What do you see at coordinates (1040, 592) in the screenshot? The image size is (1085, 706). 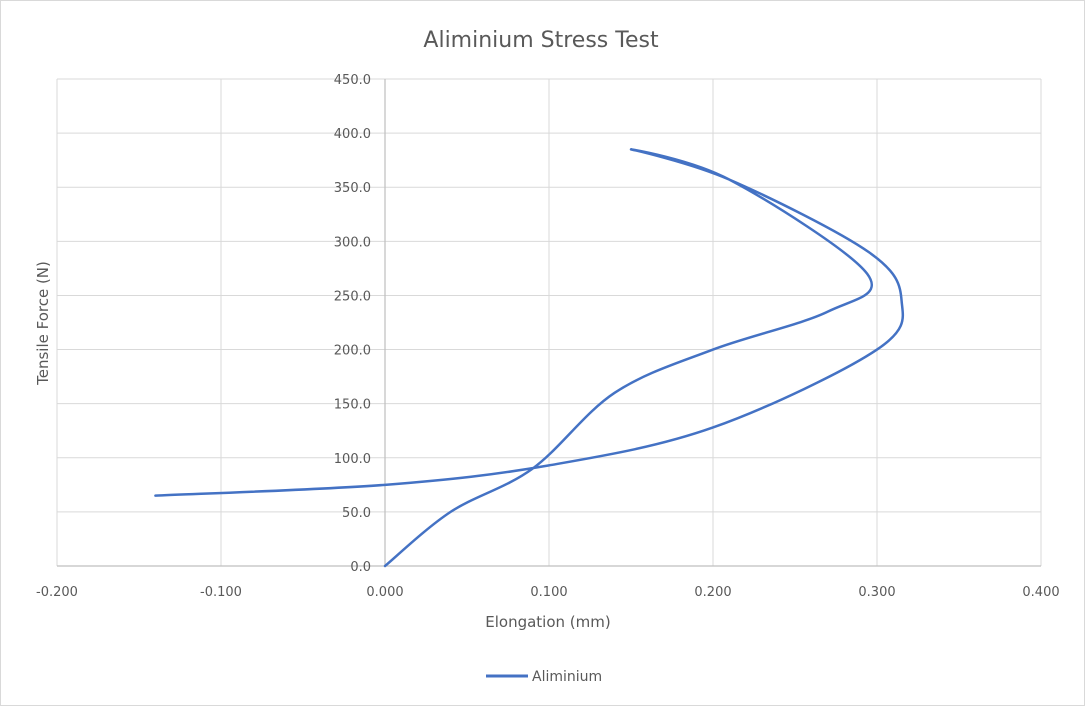 I see `x-tick-label: 0.400` at bounding box center [1040, 592].